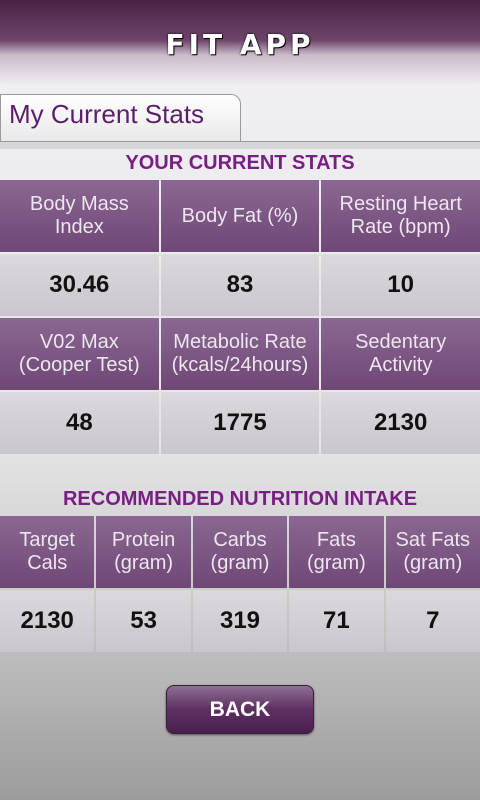 This screenshot has height=800, width=480. What do you see at coordinates (79, 227) in the screenshot?
I see `label-line: Index` at bounding box center [79, 227].